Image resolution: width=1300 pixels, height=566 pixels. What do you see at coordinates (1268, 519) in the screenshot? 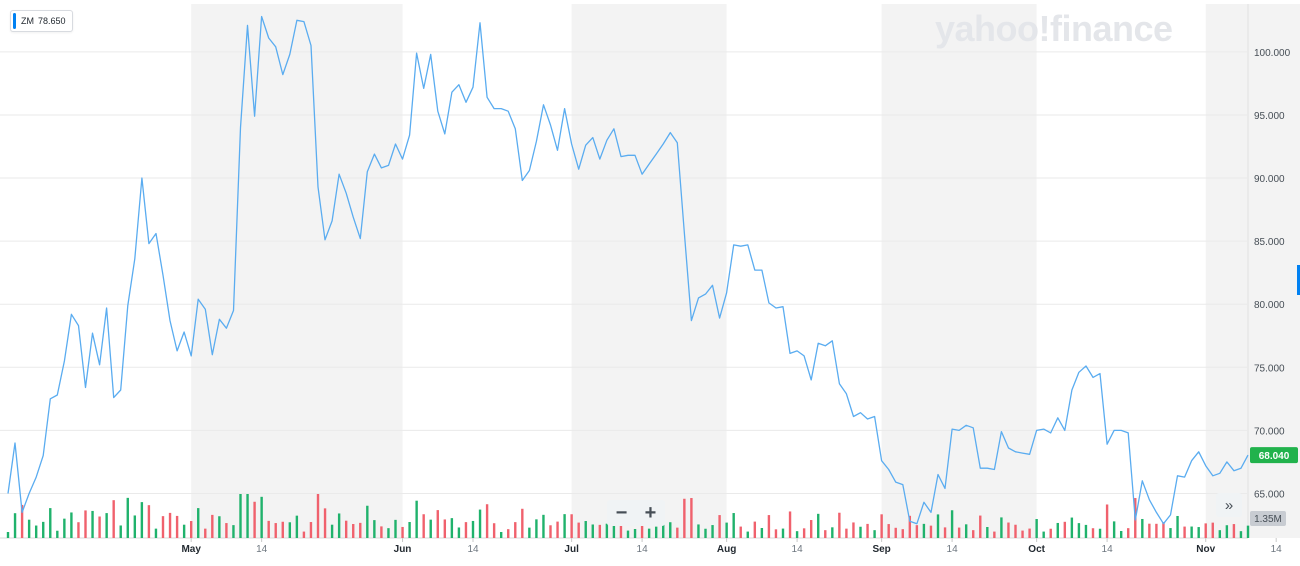
I see `volume-label: 1.35M` at bounding box center [1268, 519].